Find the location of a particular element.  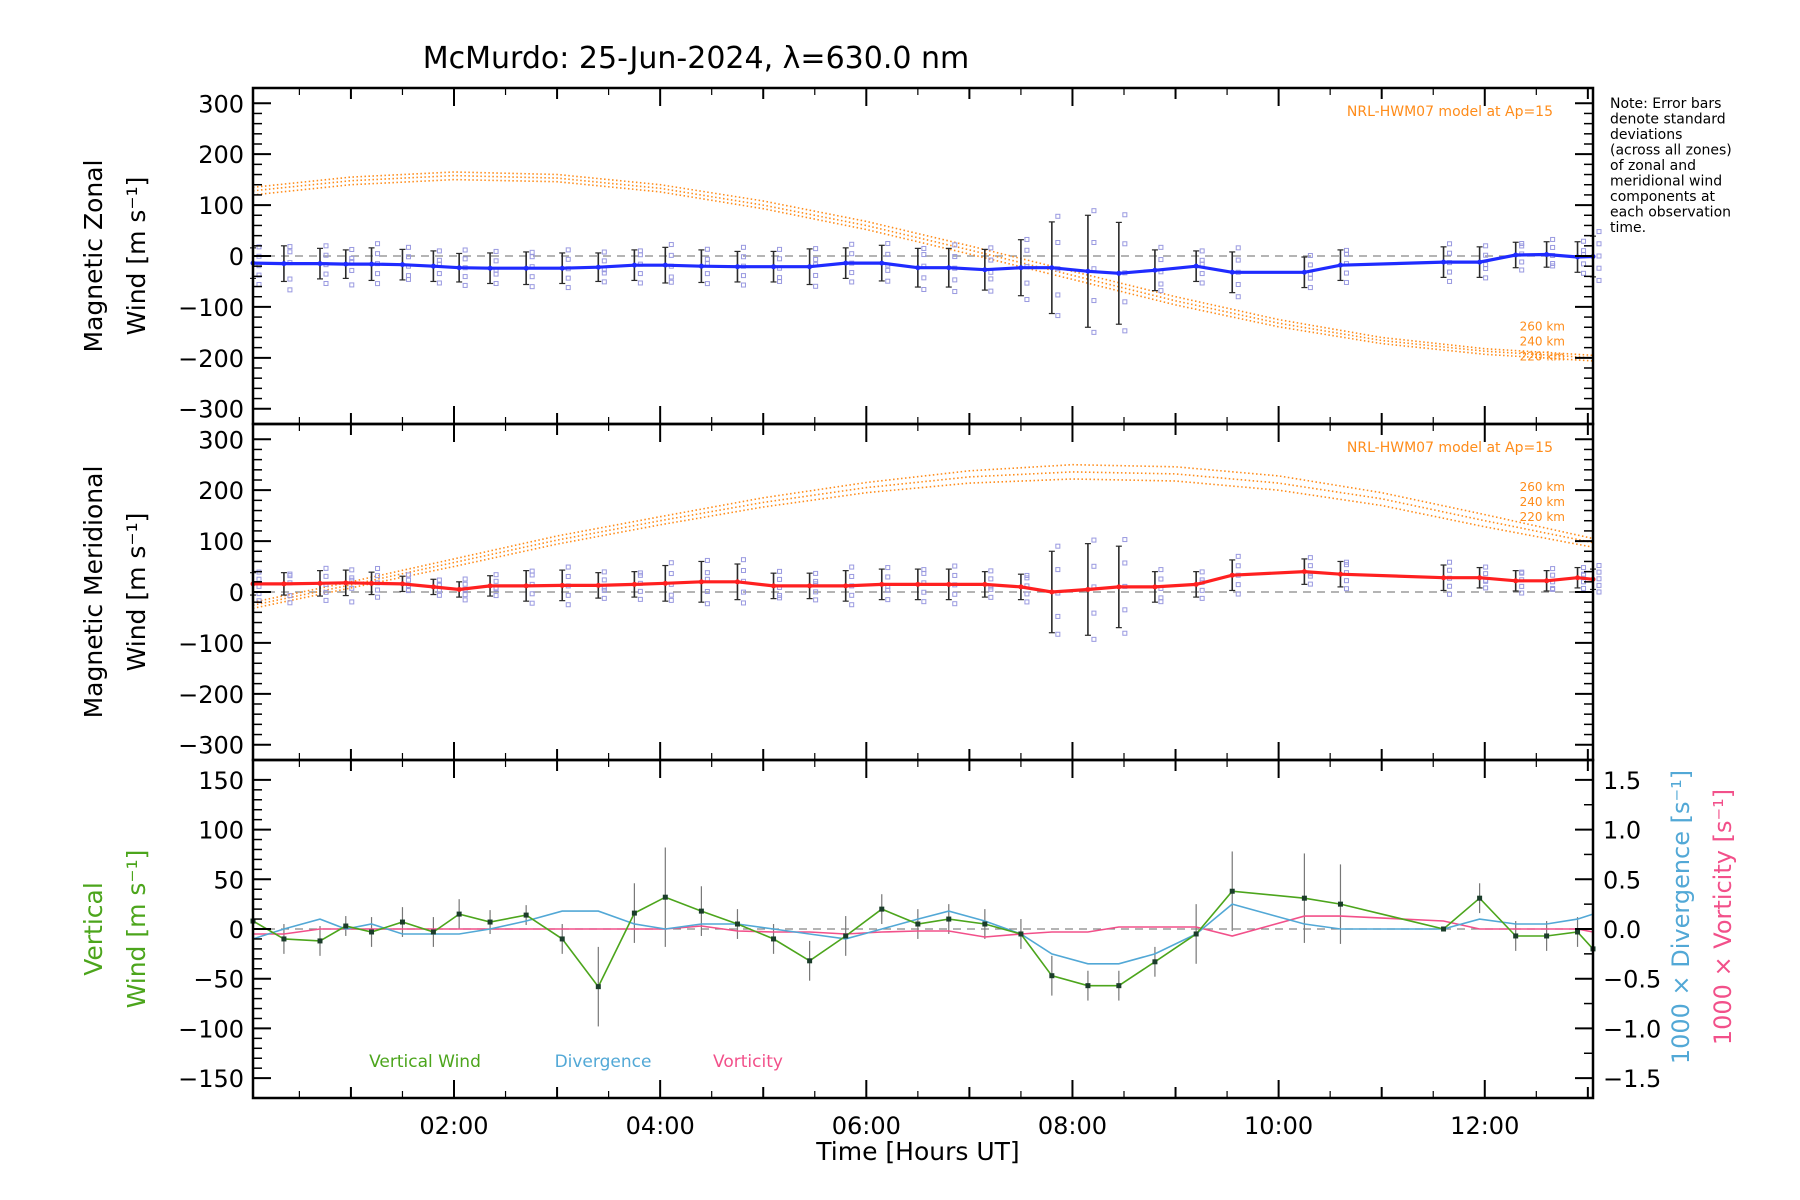

note-line: meridional wind is located at coordinates (1666, 182).